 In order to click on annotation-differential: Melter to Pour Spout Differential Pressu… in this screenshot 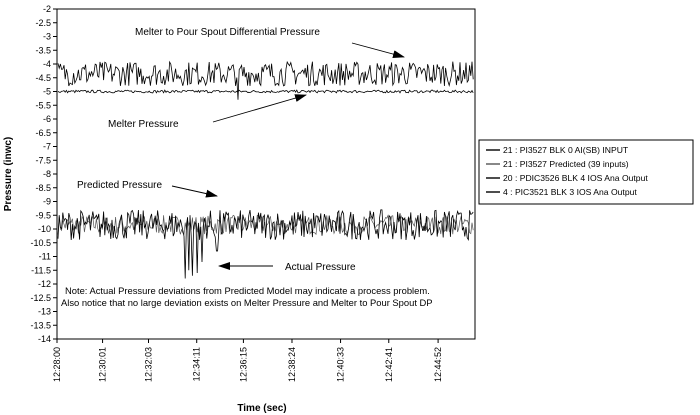, I will do `click(227, 32)`.